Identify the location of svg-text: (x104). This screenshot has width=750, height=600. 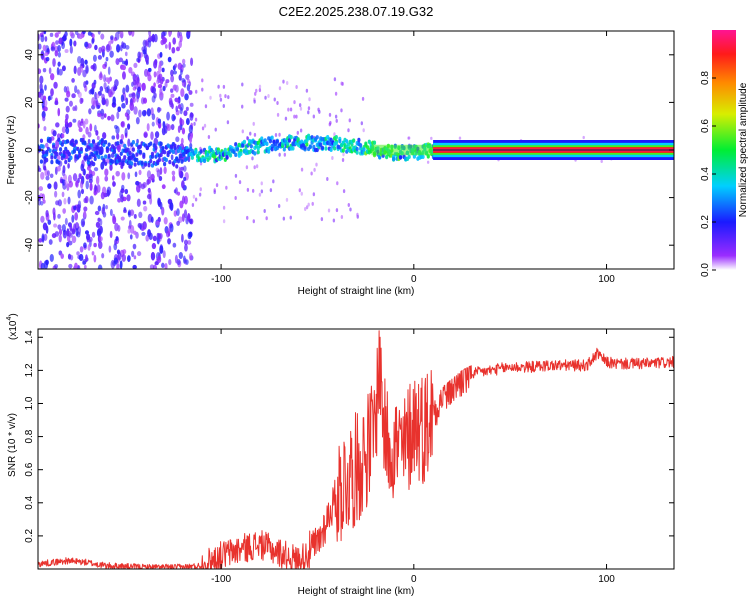
(12, 326).